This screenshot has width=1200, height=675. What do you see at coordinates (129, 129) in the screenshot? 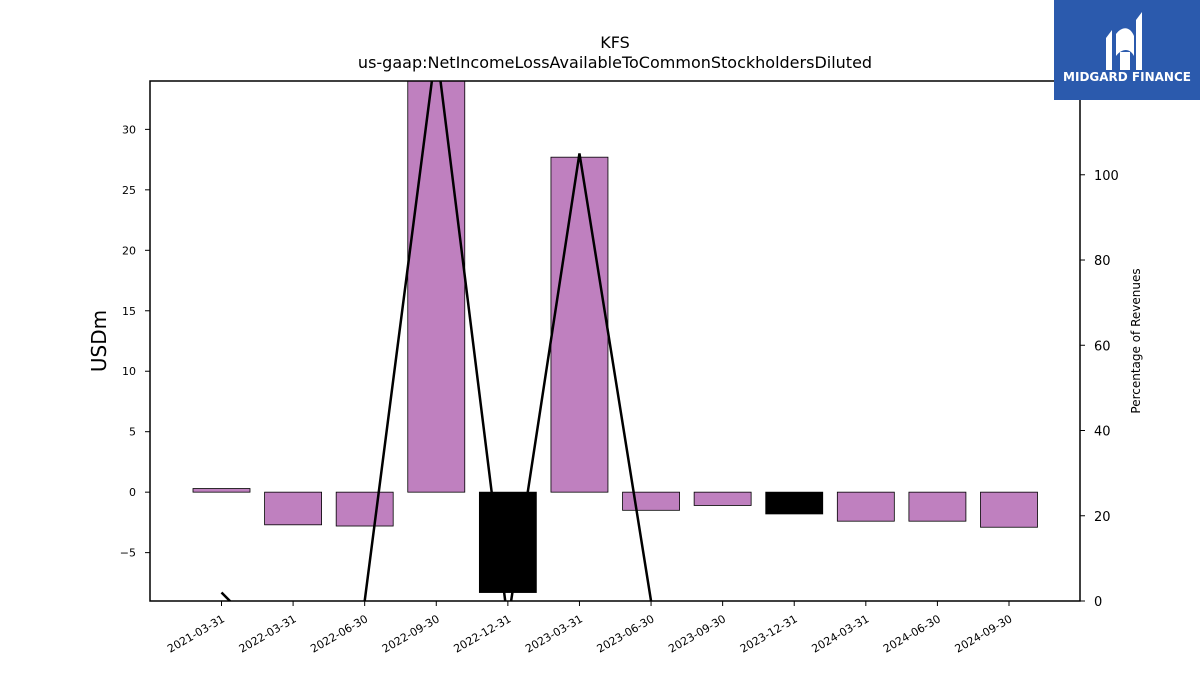
I see `y-tick-label: 30` at bounding box center [129, 129].